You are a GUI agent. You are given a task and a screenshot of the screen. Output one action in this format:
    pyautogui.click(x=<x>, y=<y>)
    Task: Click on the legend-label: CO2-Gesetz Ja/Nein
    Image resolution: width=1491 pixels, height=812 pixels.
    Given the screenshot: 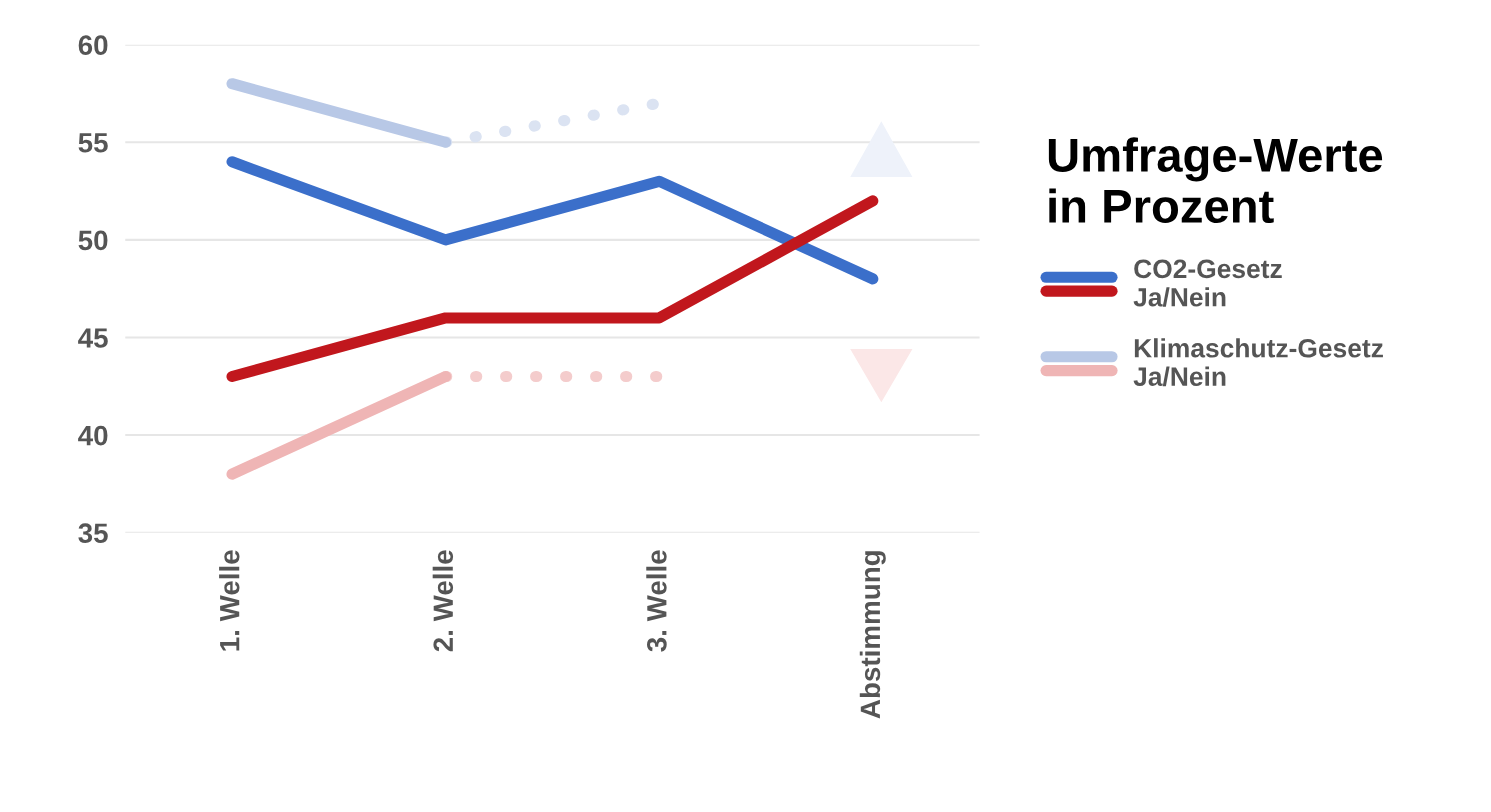 What is the action you would take?
    pyautogui.click(x=1207, y=283)
    